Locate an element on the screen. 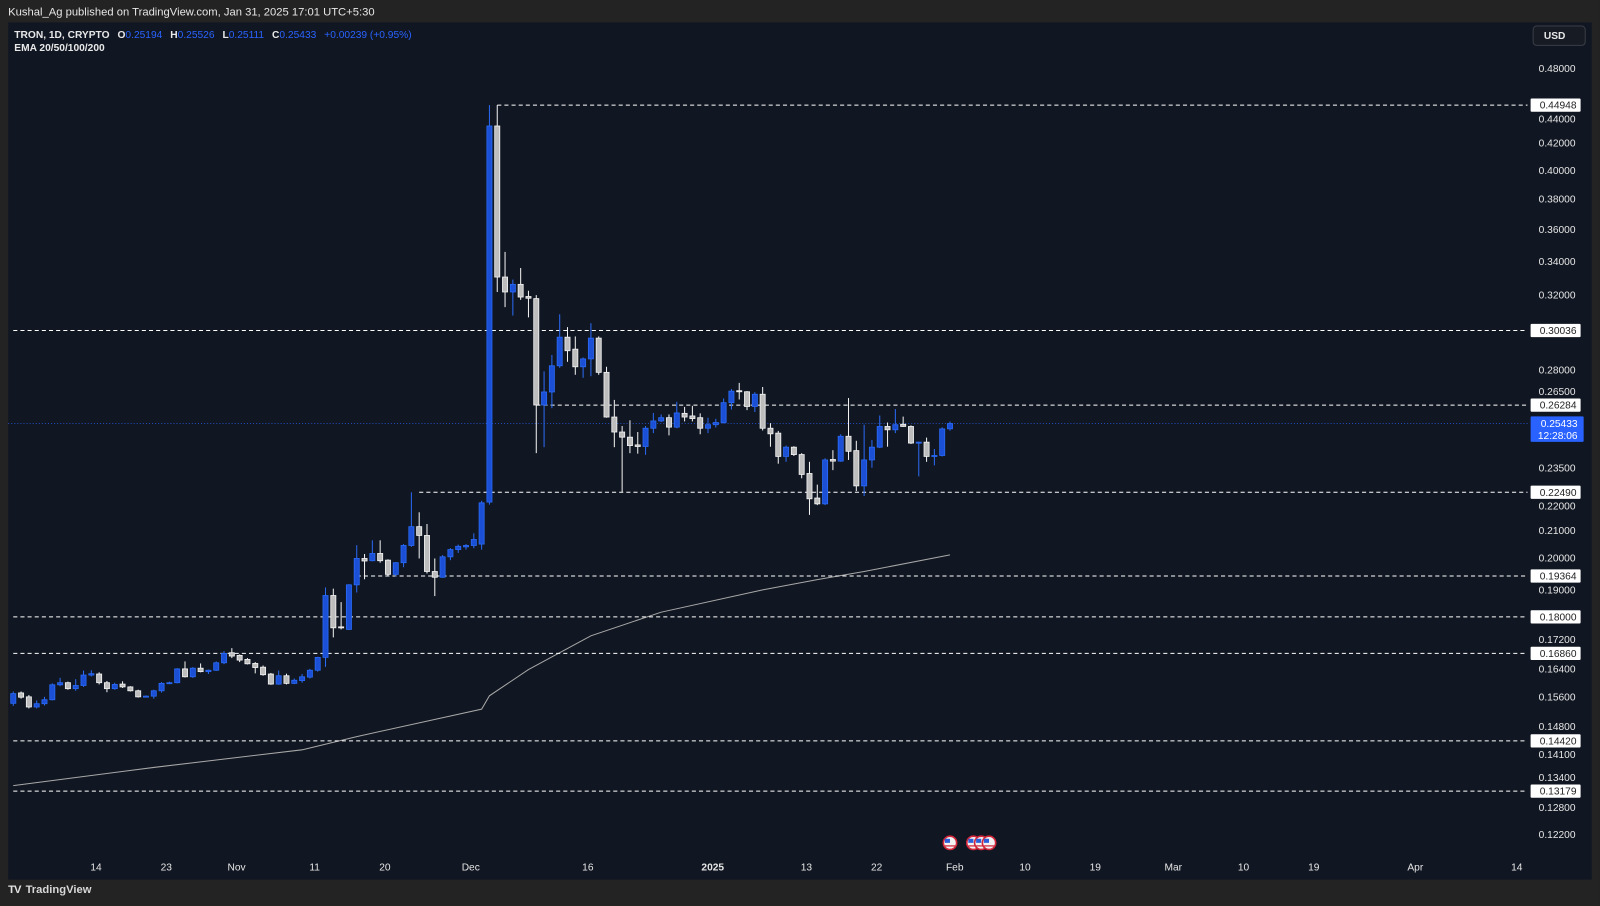  level-price-label: 0.18000 is located at coordinates (1558, 617).